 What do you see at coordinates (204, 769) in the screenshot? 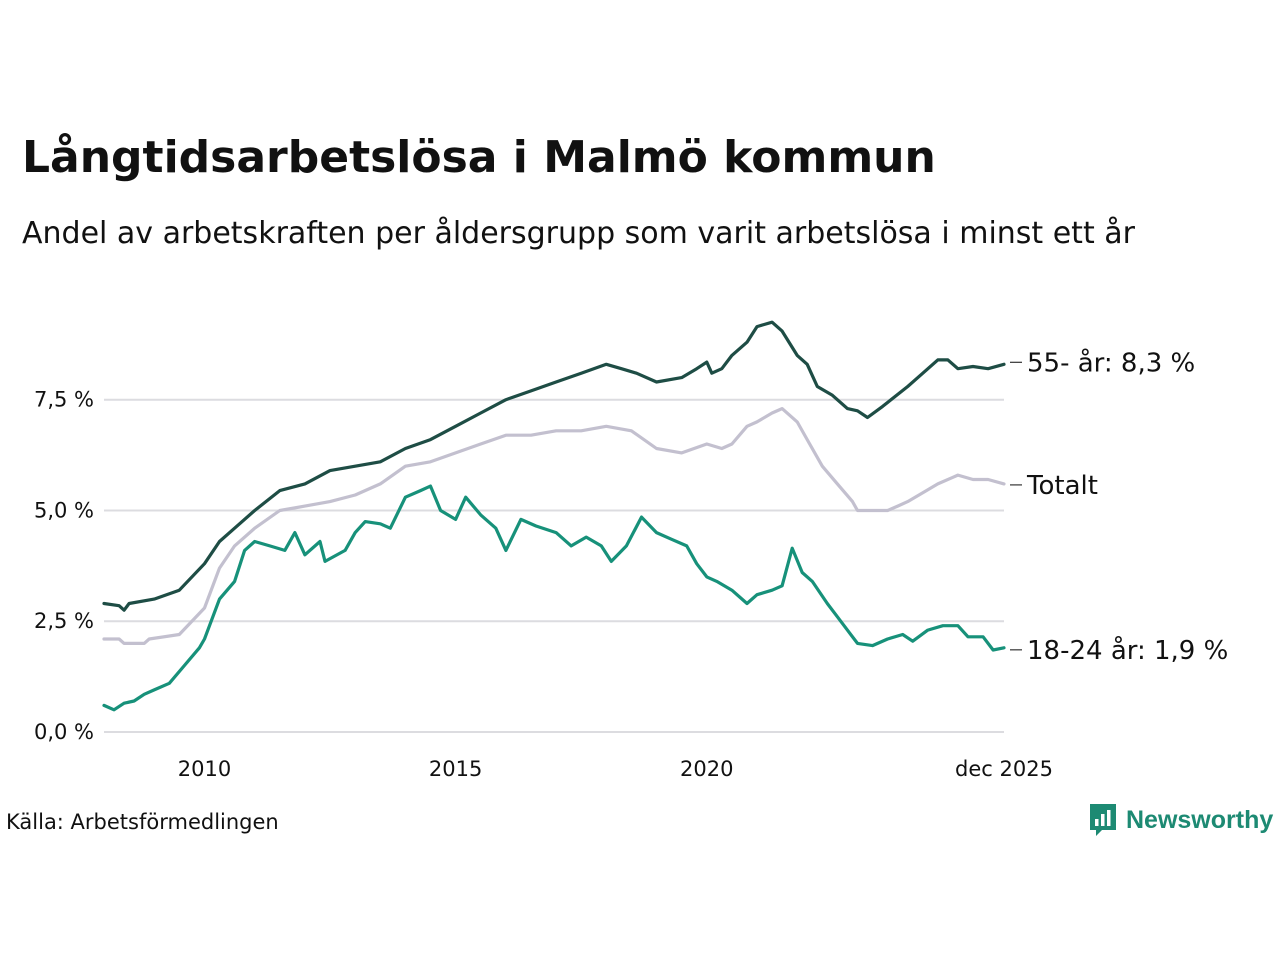
I see `x-tick-label: 2010` at bounding box center [204, 769].